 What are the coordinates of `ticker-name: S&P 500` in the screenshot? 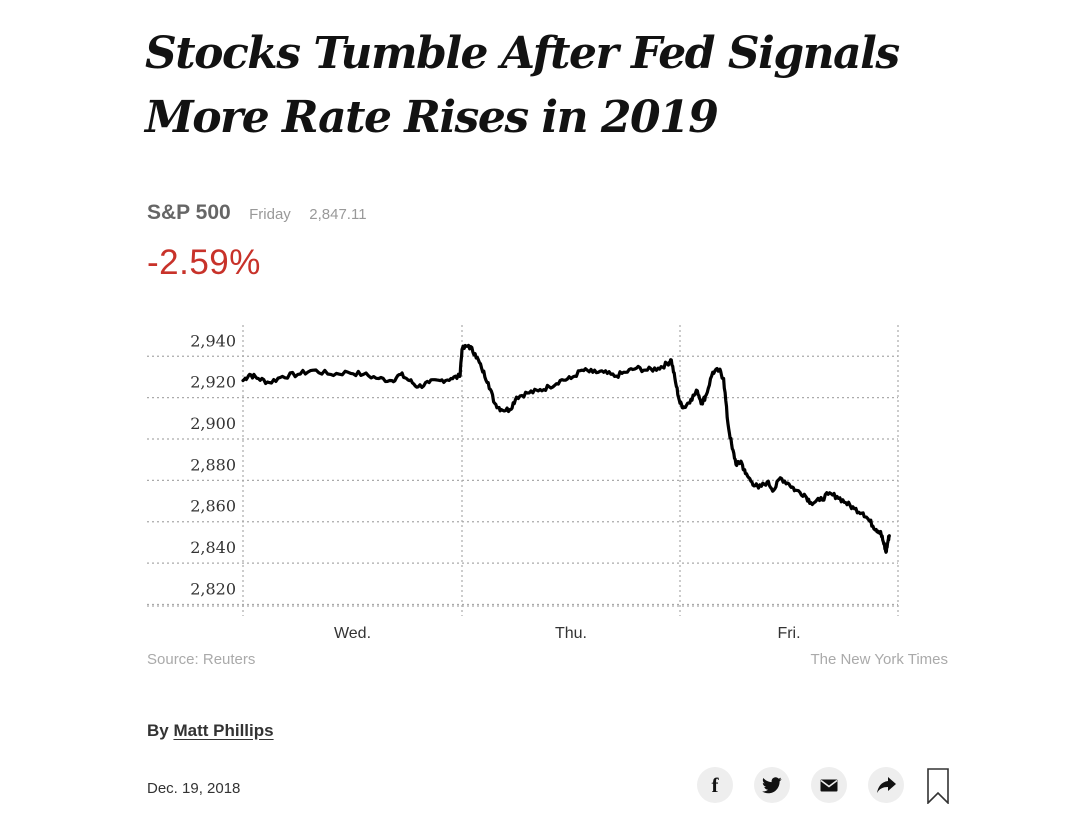 It's located at (189, 212).